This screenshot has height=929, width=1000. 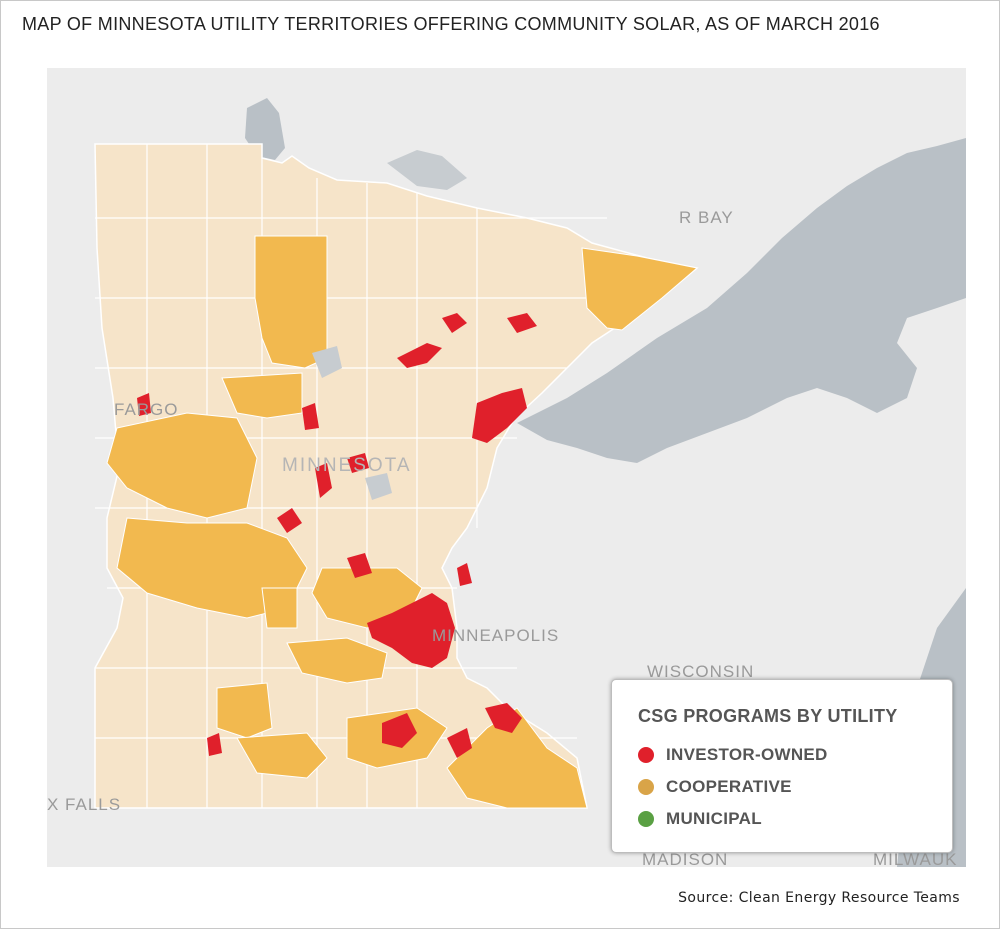 I want to click on investor-owned-swatch-icon, so click(x=646, y=755).